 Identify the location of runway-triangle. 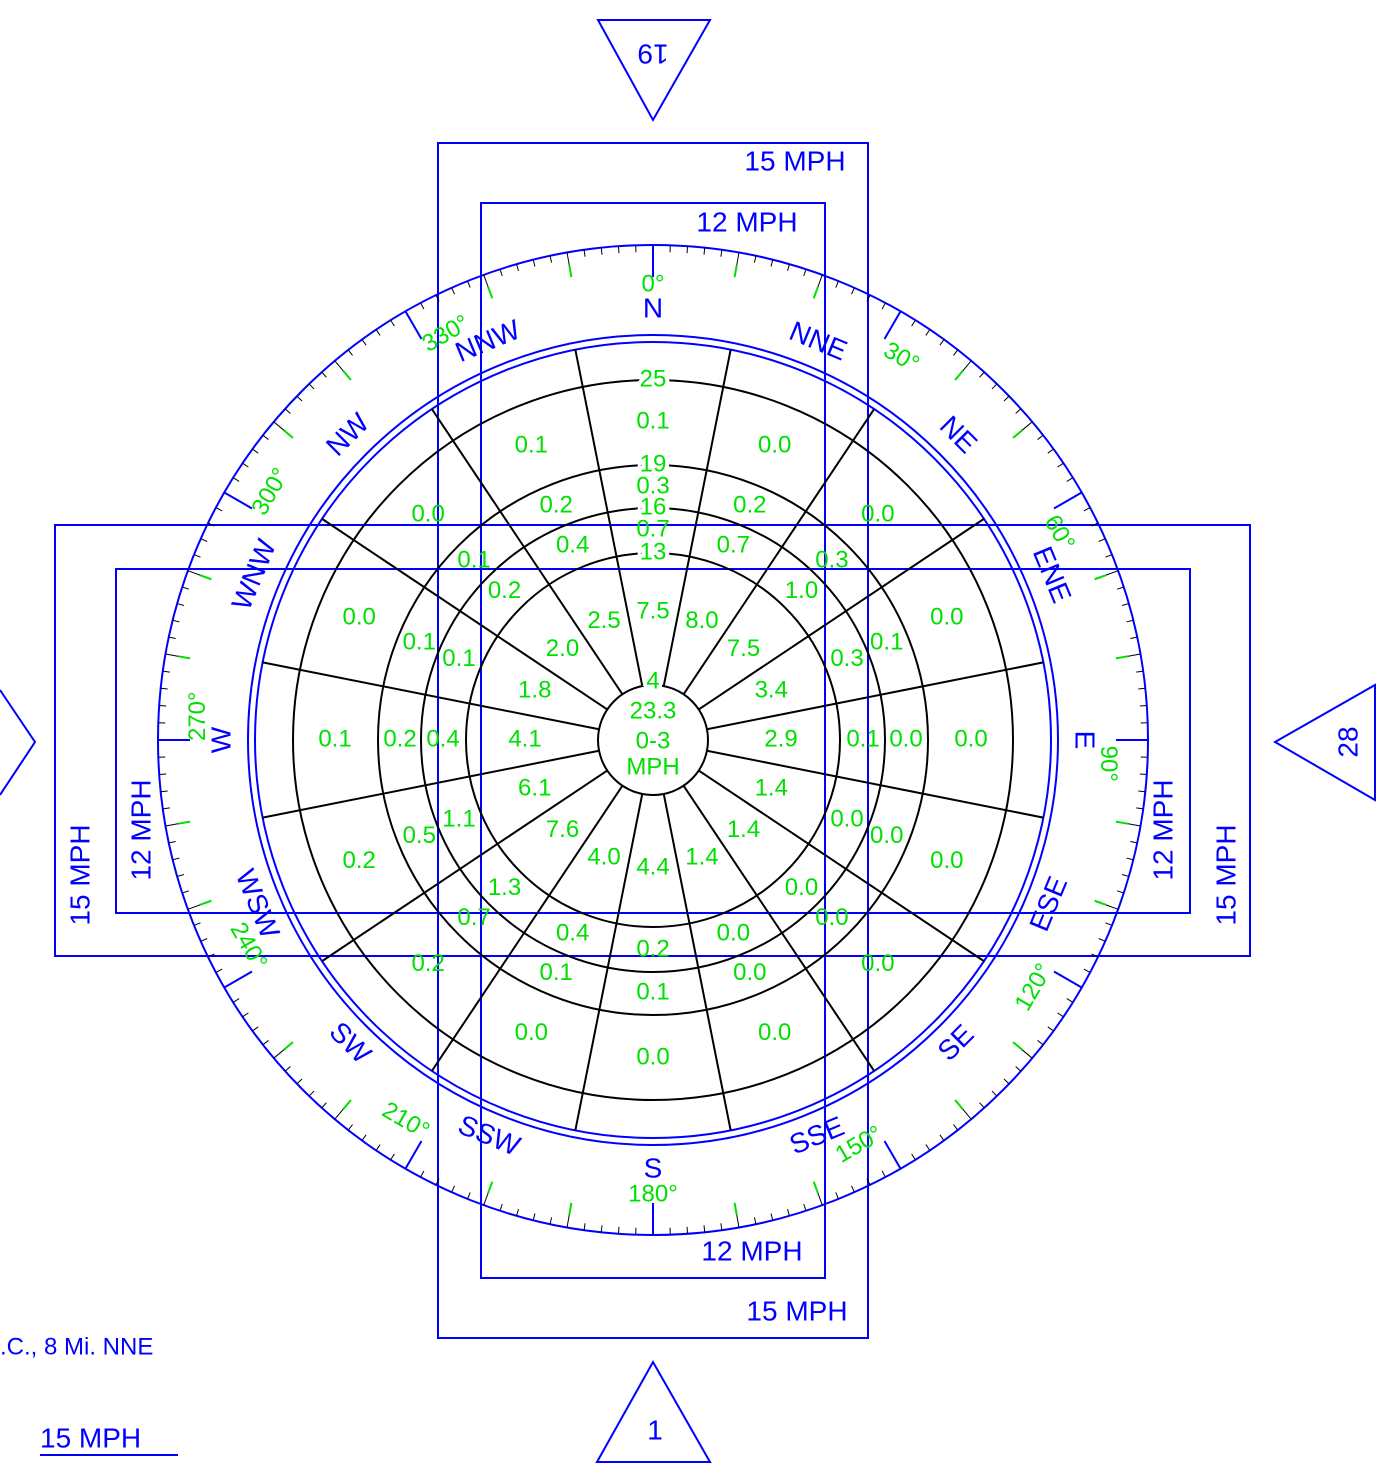
(1324, 742).